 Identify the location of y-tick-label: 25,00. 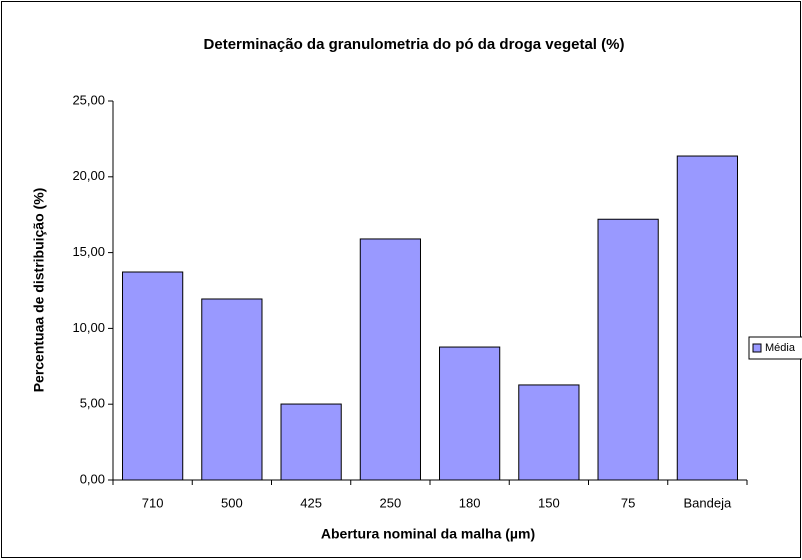
(88, 99).